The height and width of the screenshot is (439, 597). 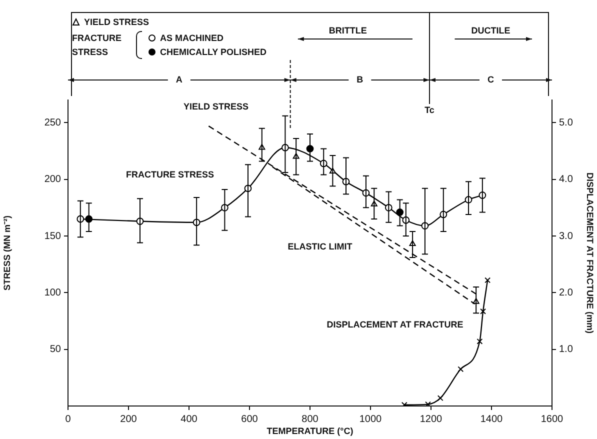 What do you see at coordinates (249, 419) in the screenshot?
I see `x-tick-label: 600` at bounding box center [249, 419].